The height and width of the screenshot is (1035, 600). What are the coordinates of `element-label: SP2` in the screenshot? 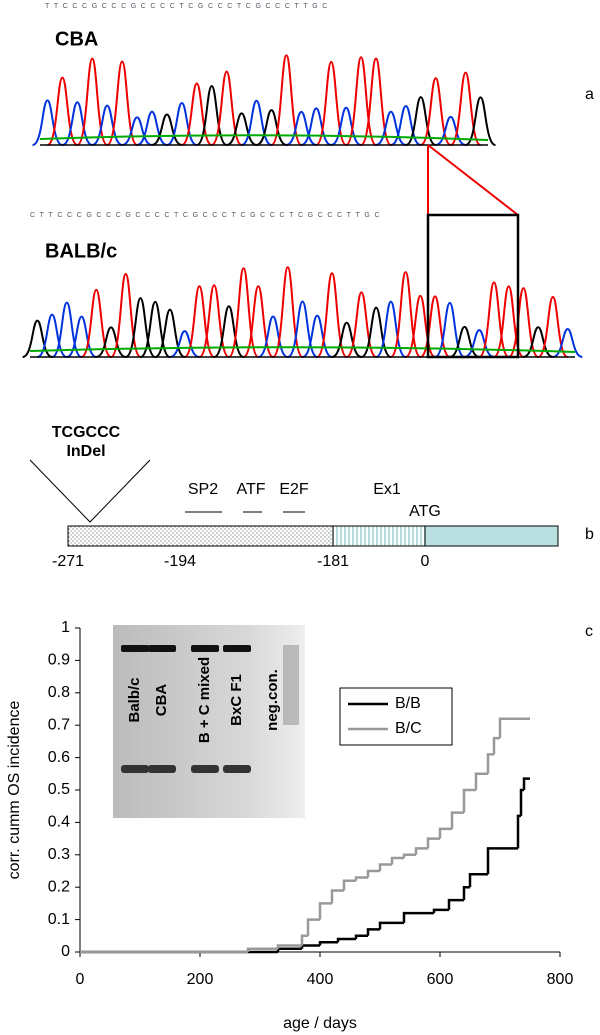 It's located at (203, 489).